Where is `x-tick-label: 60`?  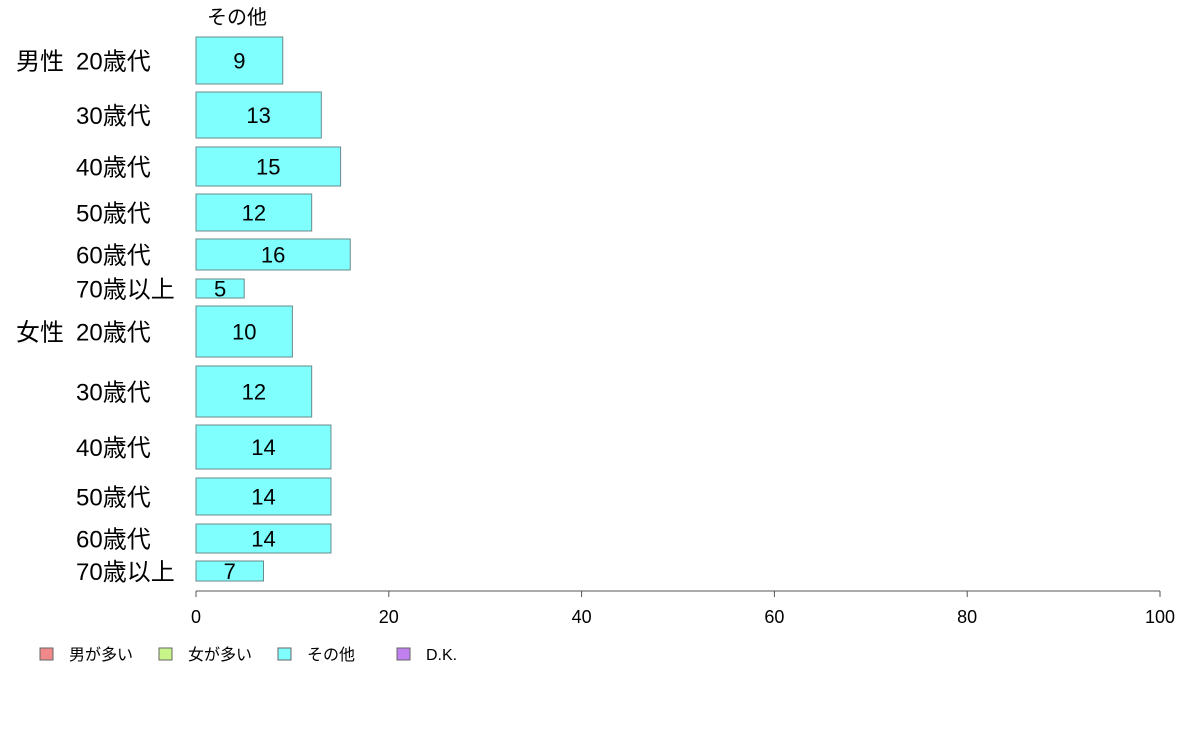 x-tick-label: 60 is located at coordinates (774, 617).